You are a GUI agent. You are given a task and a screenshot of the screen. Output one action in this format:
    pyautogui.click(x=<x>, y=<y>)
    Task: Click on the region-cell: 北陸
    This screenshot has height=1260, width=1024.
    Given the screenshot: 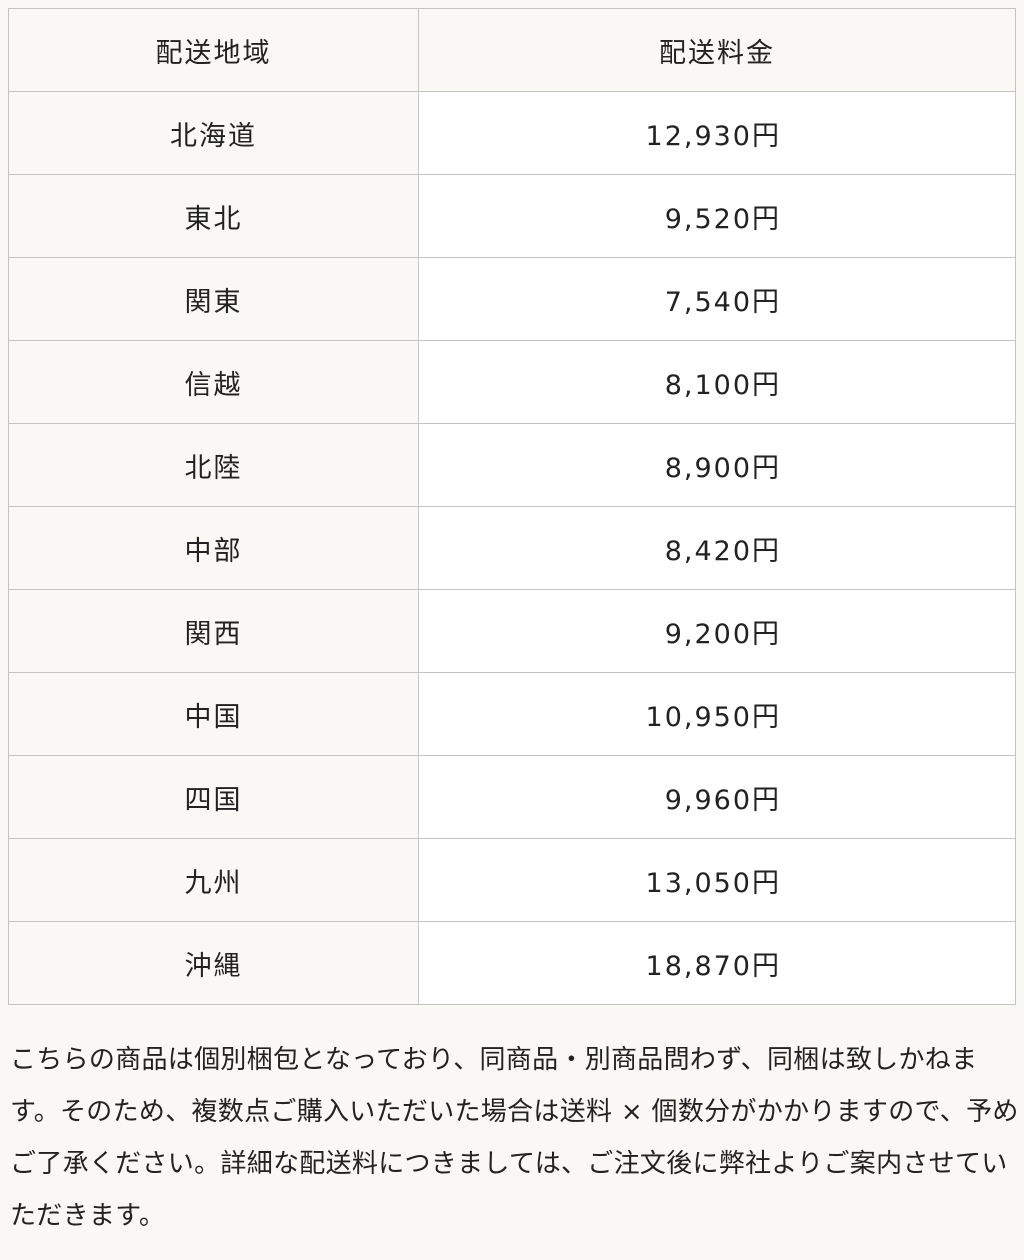 What is the action you would take?
    pyautogui.click(x=213, y=465)
    